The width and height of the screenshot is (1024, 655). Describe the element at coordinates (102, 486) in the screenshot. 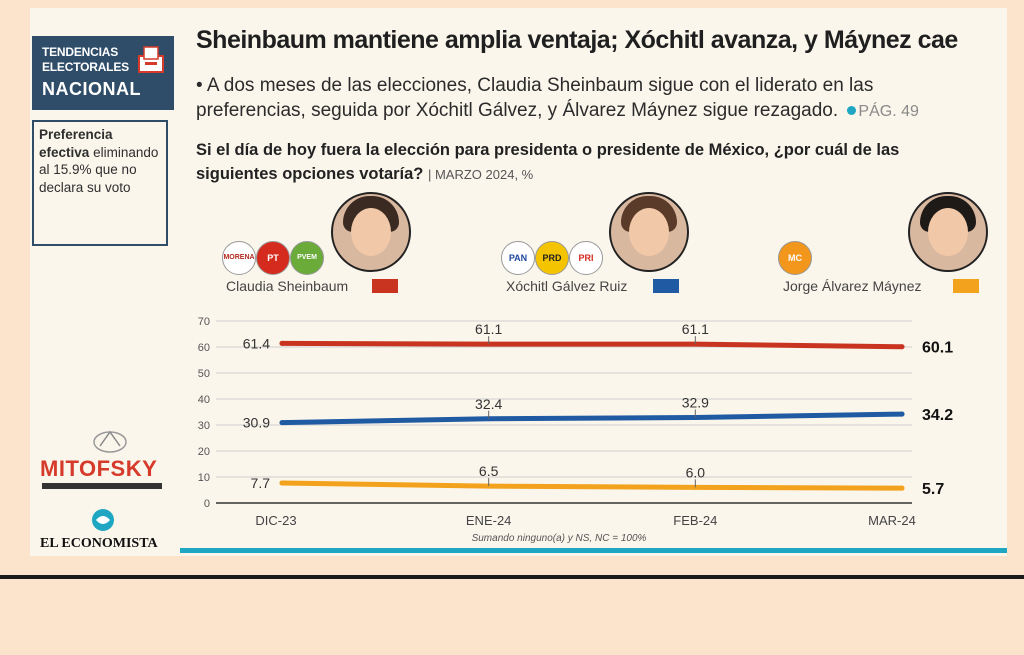

I see `mitofsky-underline` at that location.